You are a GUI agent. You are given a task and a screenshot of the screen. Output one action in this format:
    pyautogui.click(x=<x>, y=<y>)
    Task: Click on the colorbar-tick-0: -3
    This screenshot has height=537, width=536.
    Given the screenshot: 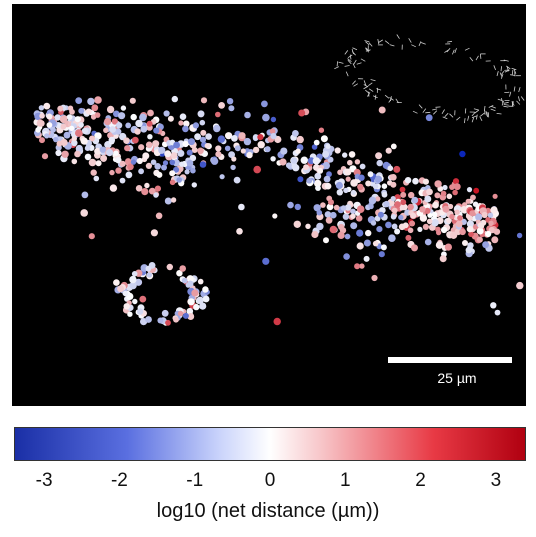 What is the action you would take?
    pyautogui.click(x=44, y=480)
    